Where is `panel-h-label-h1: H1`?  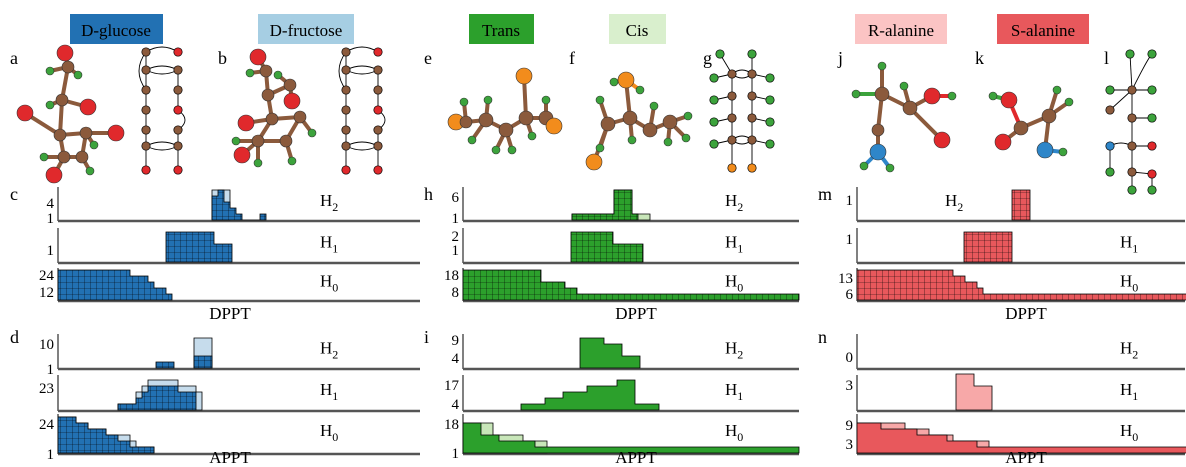 panel-h-label-h1: H1 is located at coordinates (734, 244).